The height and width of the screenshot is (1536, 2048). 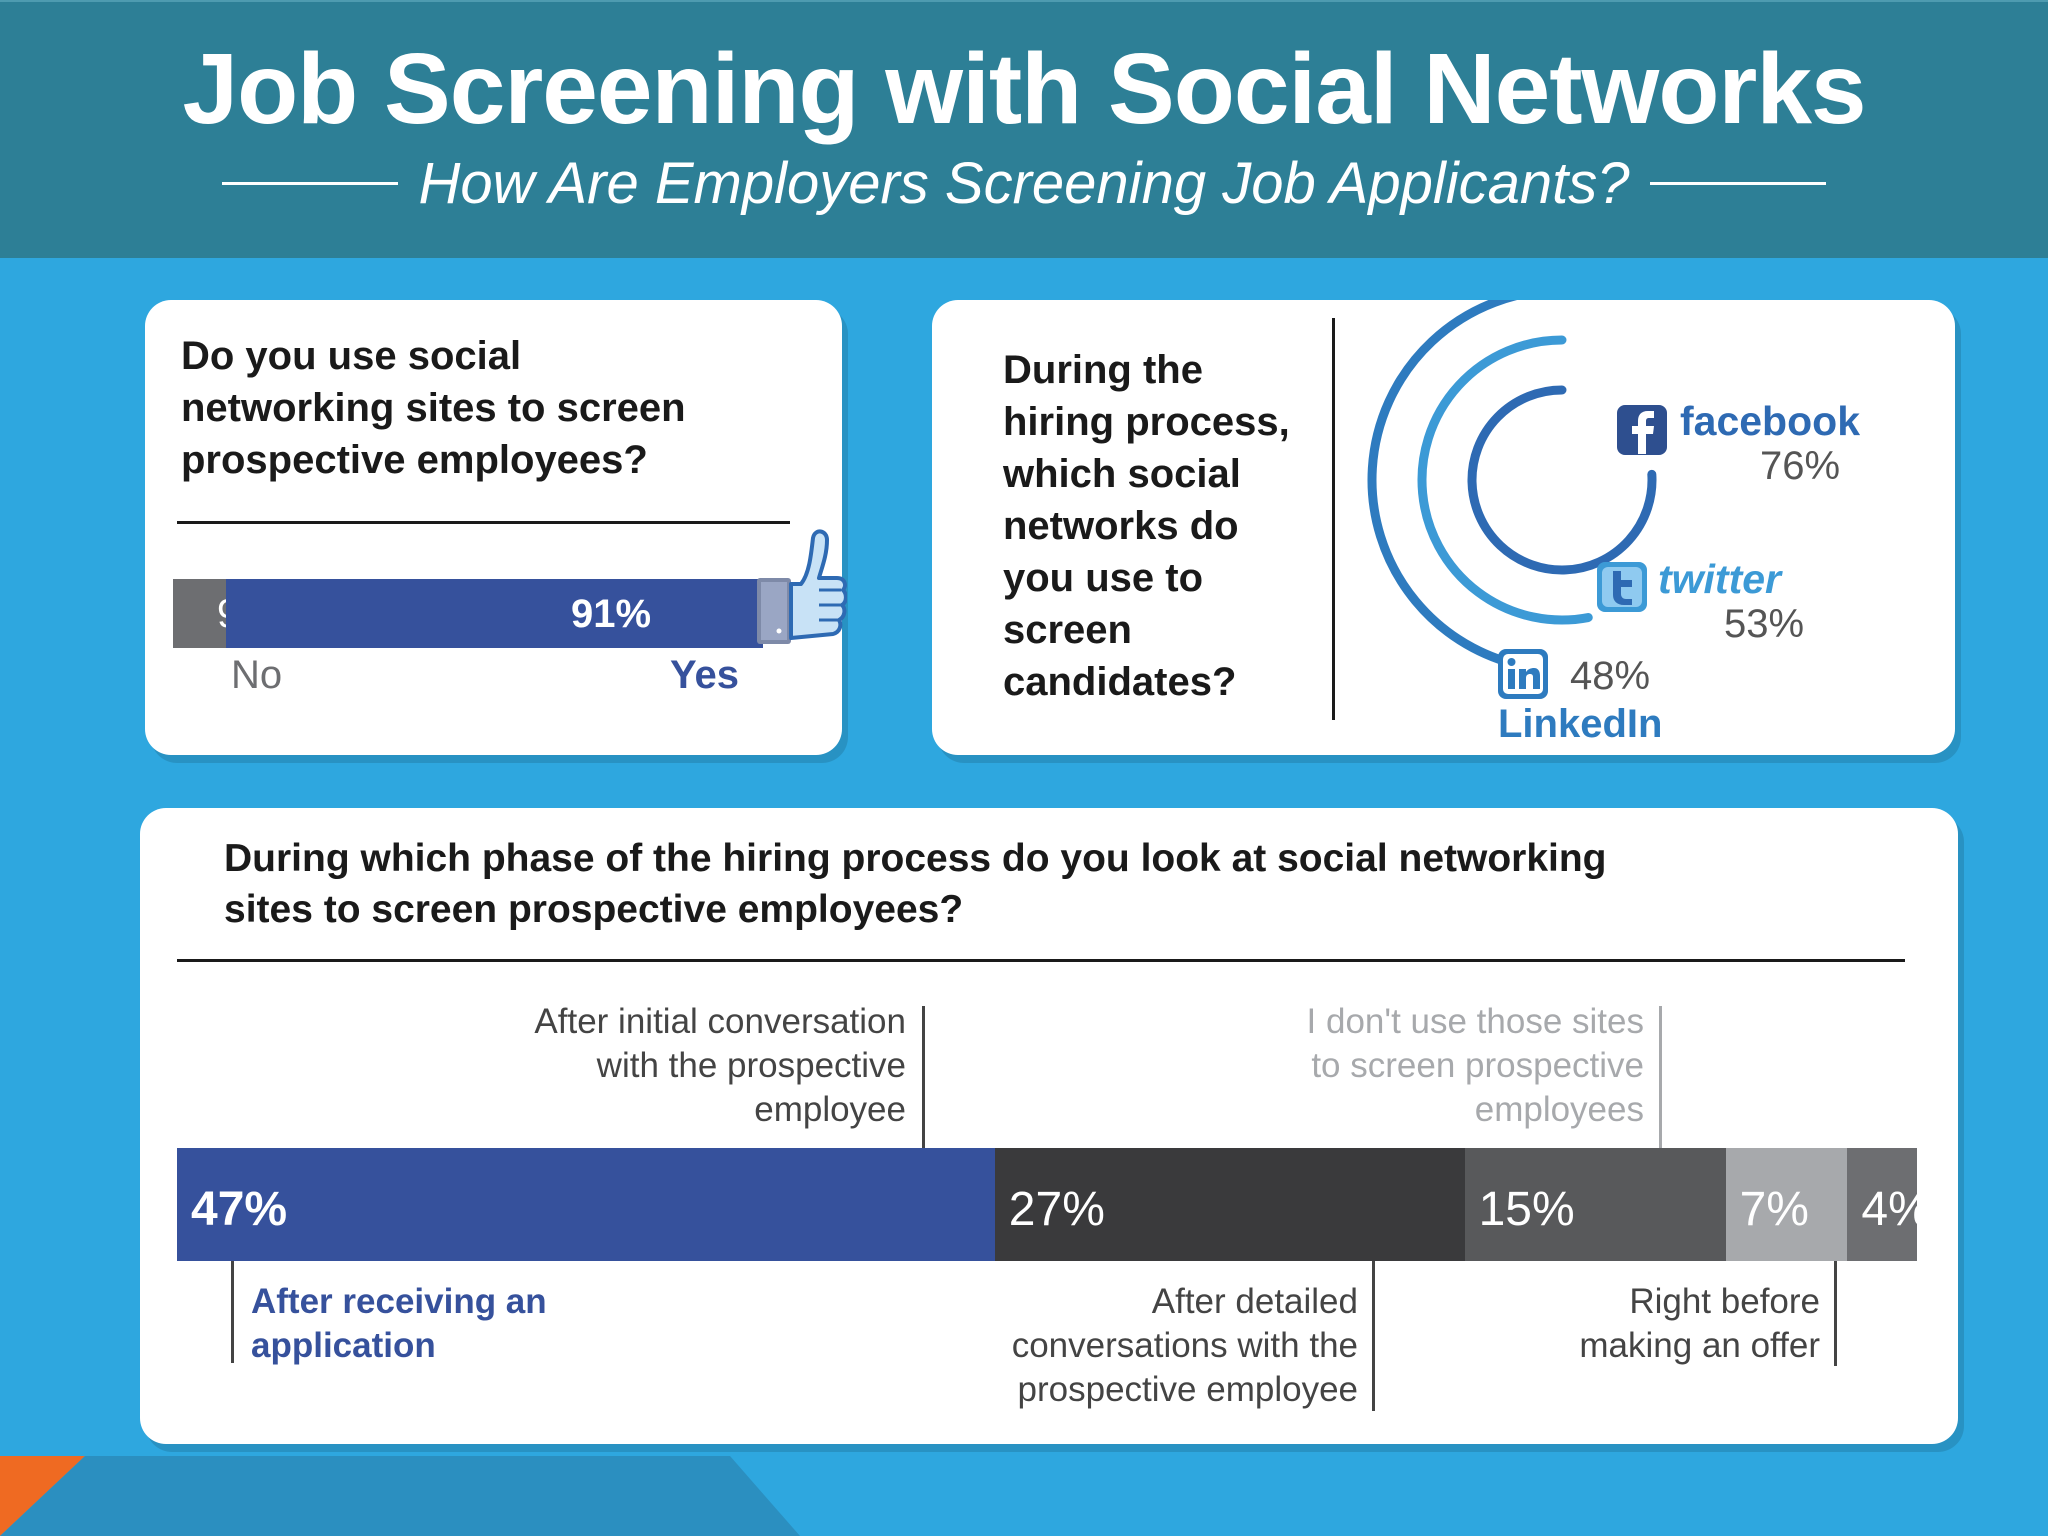 What do you see at coordinates (1121, 526) in the screenshot?
I see `networks-question-line: networks do` at bounding box center [1121, 526].